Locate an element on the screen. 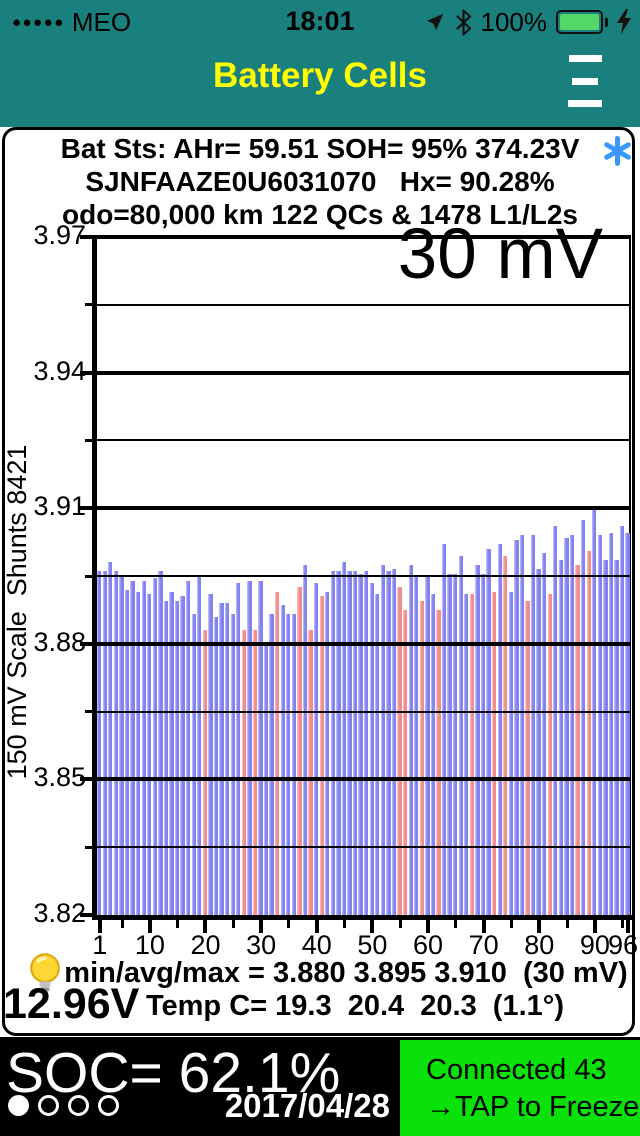 The image size is (640, 1136). y-tick-label: 3.85 is located at coordinates (59, 777).